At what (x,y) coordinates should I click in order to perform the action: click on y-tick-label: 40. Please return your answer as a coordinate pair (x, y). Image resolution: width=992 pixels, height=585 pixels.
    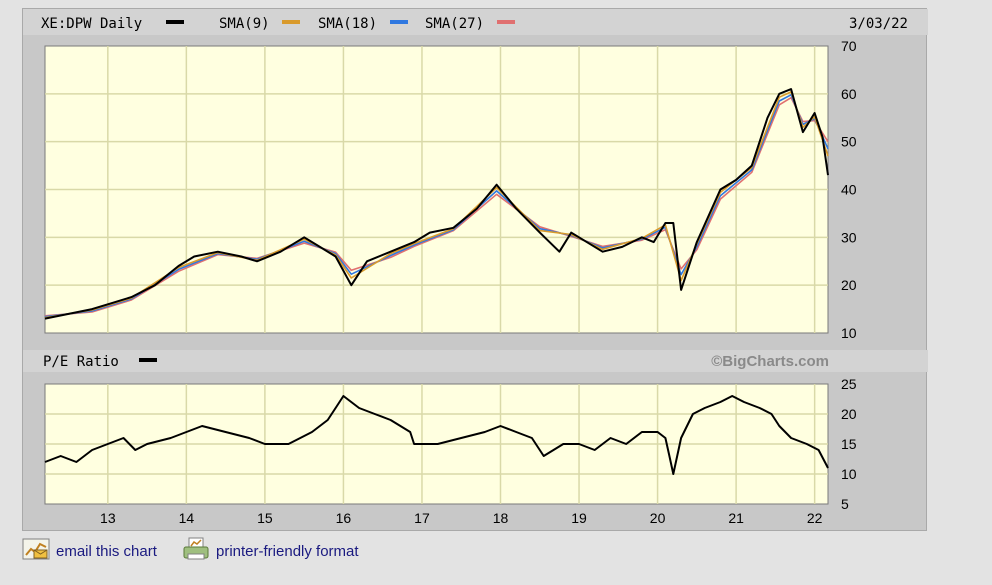
    Looking at the image, I should click on (849, 190).